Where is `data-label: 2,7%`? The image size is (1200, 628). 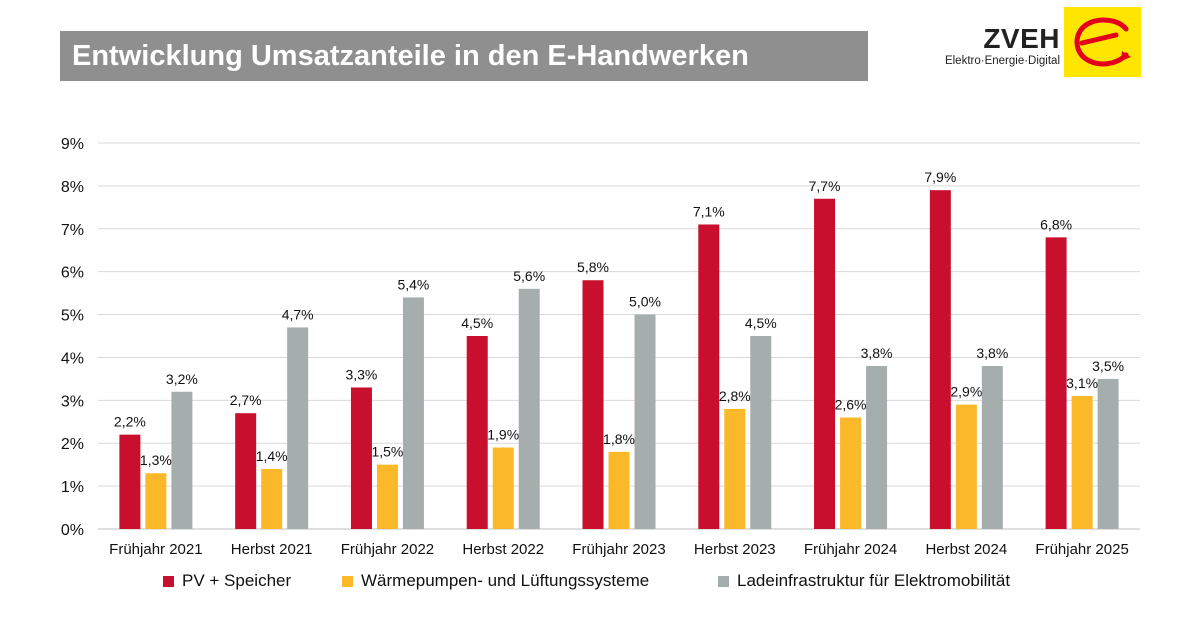
data-label: 2,7% is located at coordinates (246, 400).